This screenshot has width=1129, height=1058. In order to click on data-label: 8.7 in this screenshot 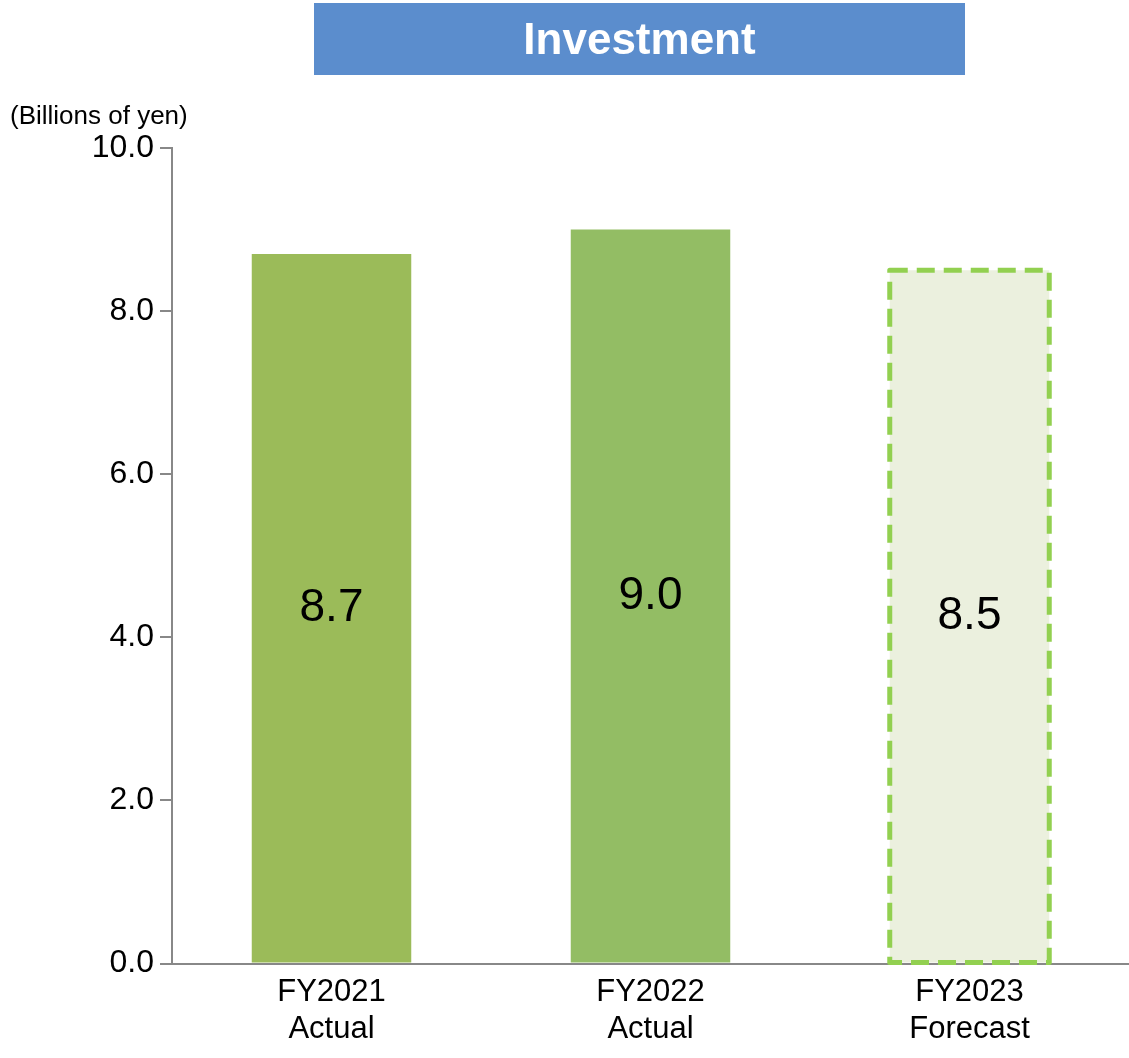, I will do `click(331, 605)`.